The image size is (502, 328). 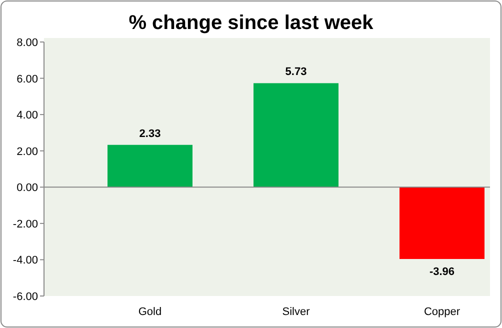 I want to click on y-tick-label: 4.00, so click(x=27, y=116).